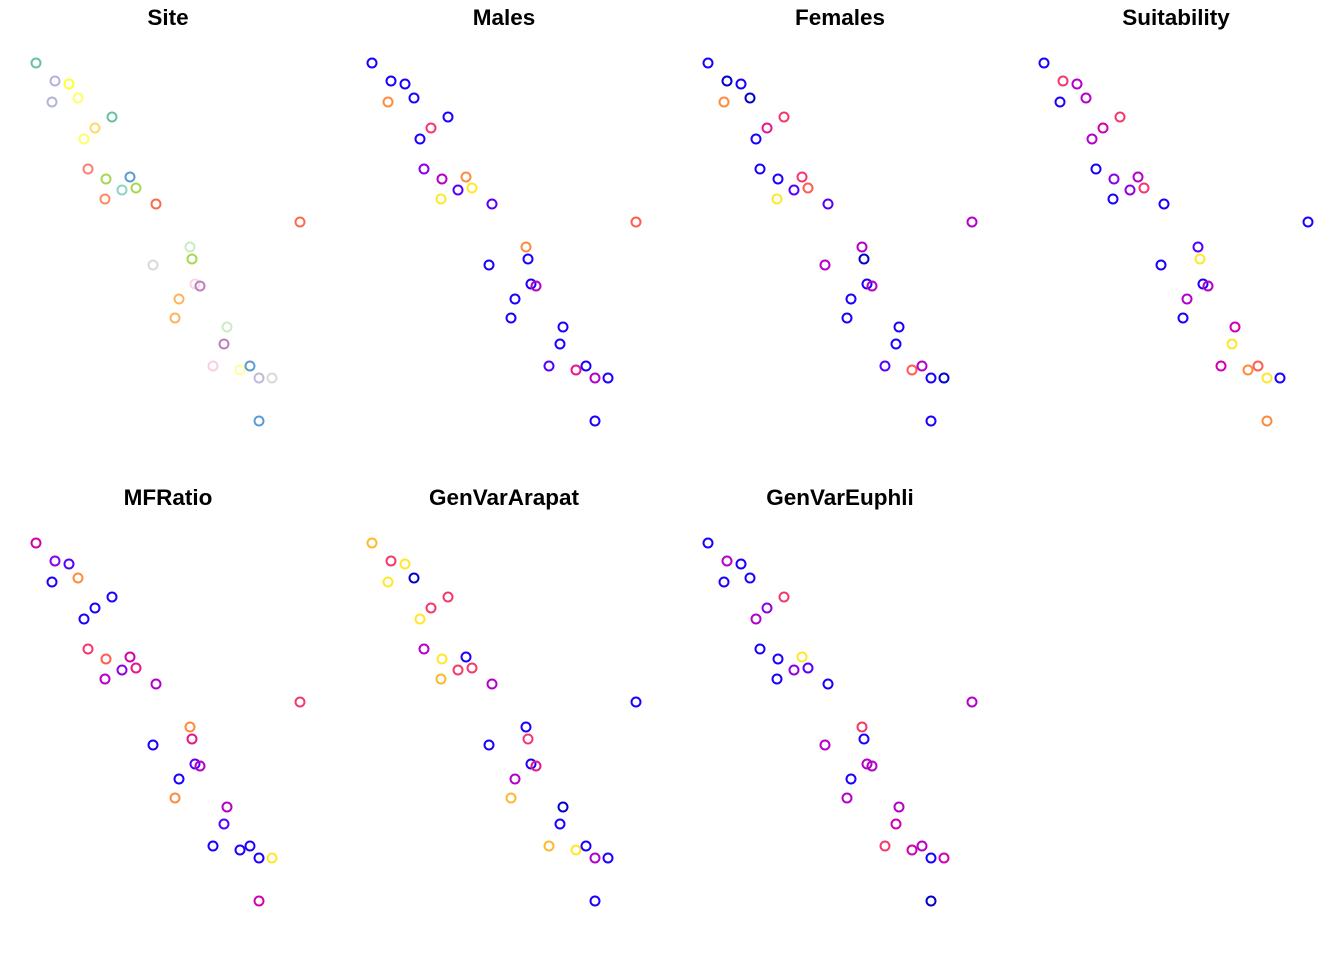  Describe the element at coordinates (167, 17) in the screenshot. I see `panel-title-site: Site` at that location.